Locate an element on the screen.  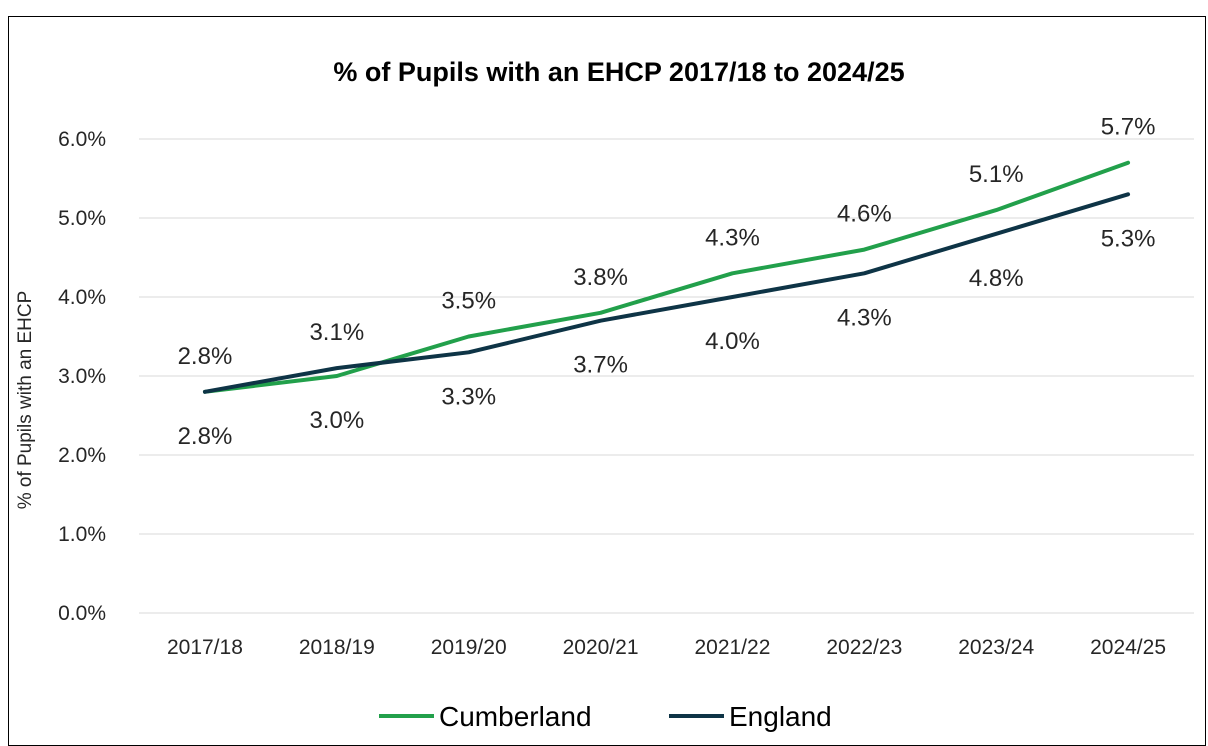
y-tick-label: 1.0% is located at coordinates (82, 534).